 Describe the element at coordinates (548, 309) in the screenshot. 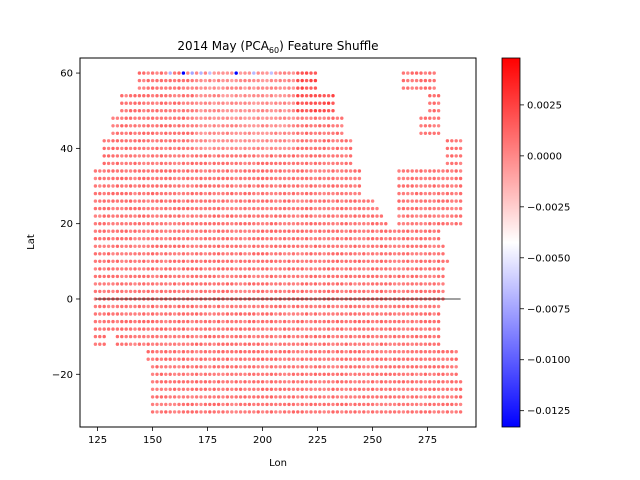

I see `colorbar-tick-label: −0.0075` at that location.